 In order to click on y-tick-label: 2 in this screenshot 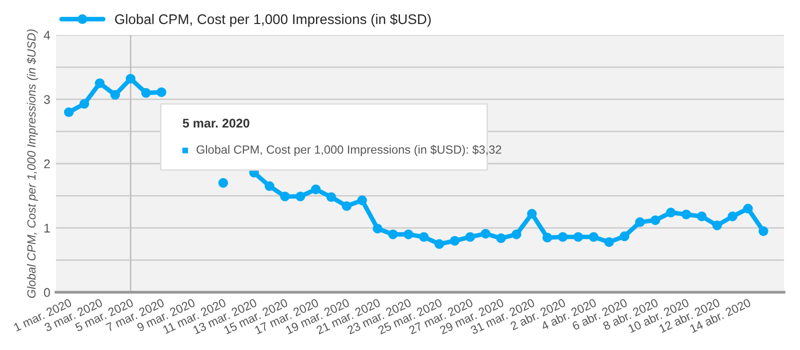, I will do `click(47, 163)`.